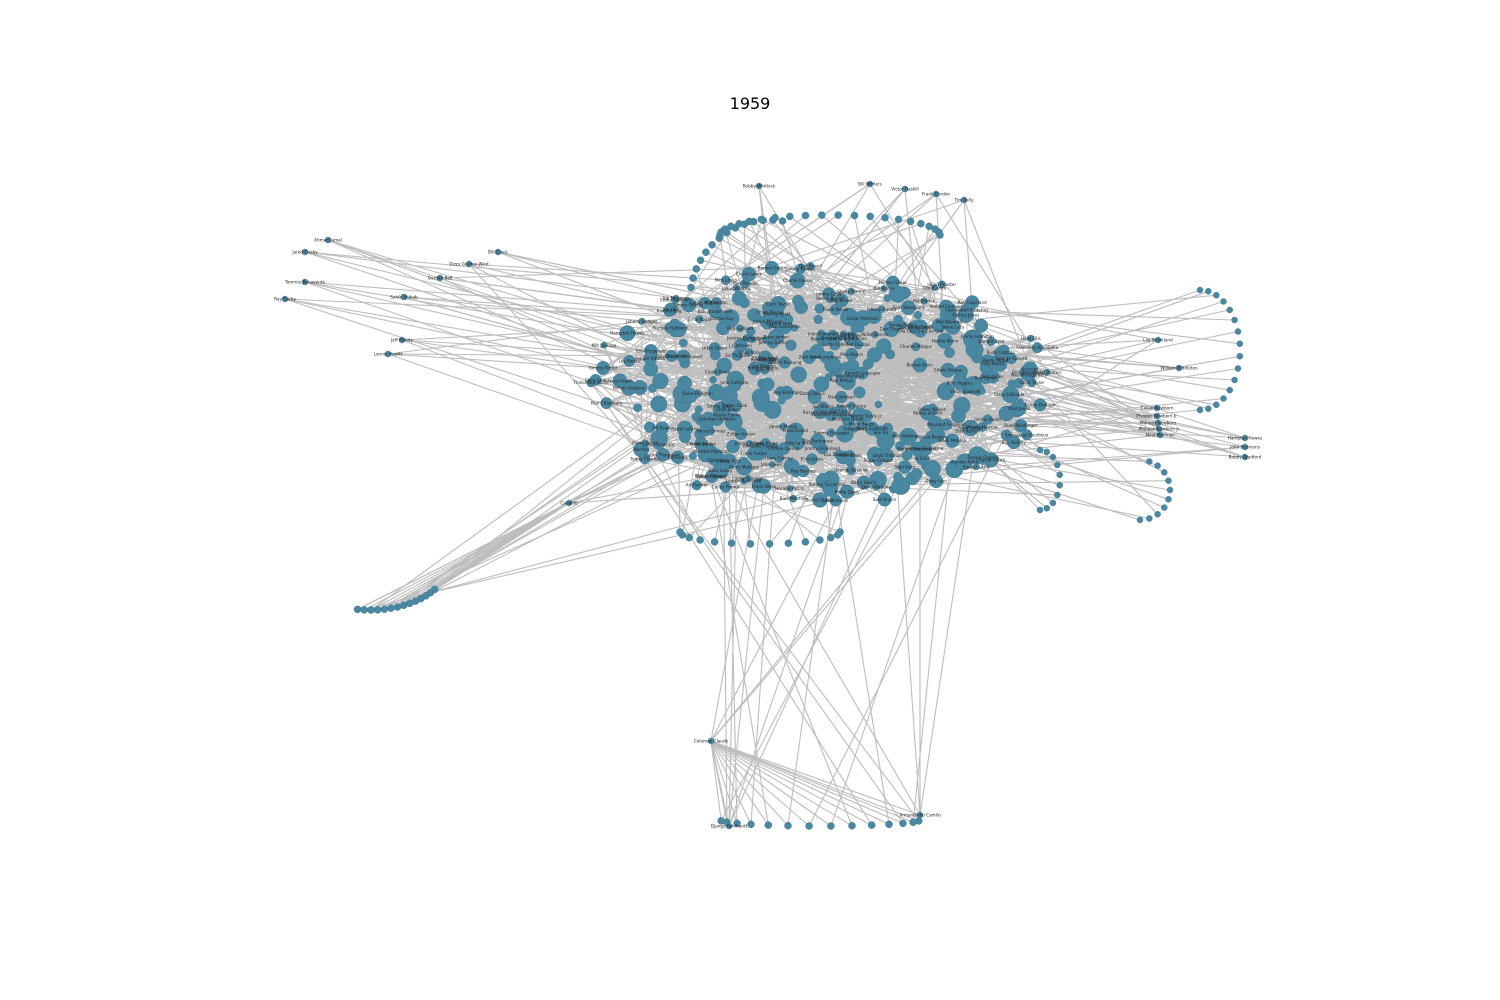 The height and width of the screenshot is (1000, 1500). Describe the element at coordinates (678, 457) in the screenshot. I see `network-node-bill-evans` at that location.